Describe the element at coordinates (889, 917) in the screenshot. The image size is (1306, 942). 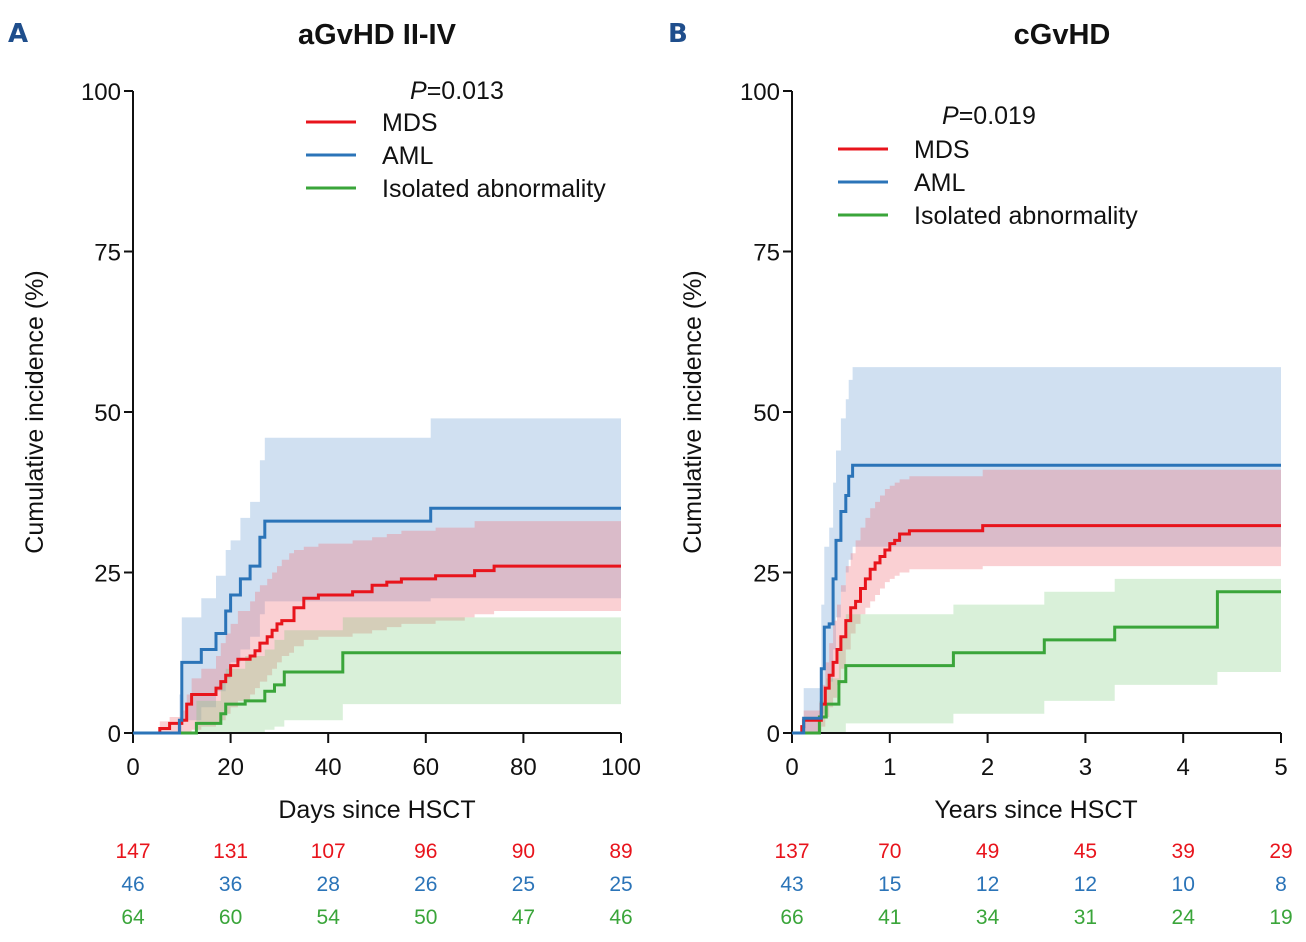
I see `risk-count-isolated-abnormality: 41` at that location.